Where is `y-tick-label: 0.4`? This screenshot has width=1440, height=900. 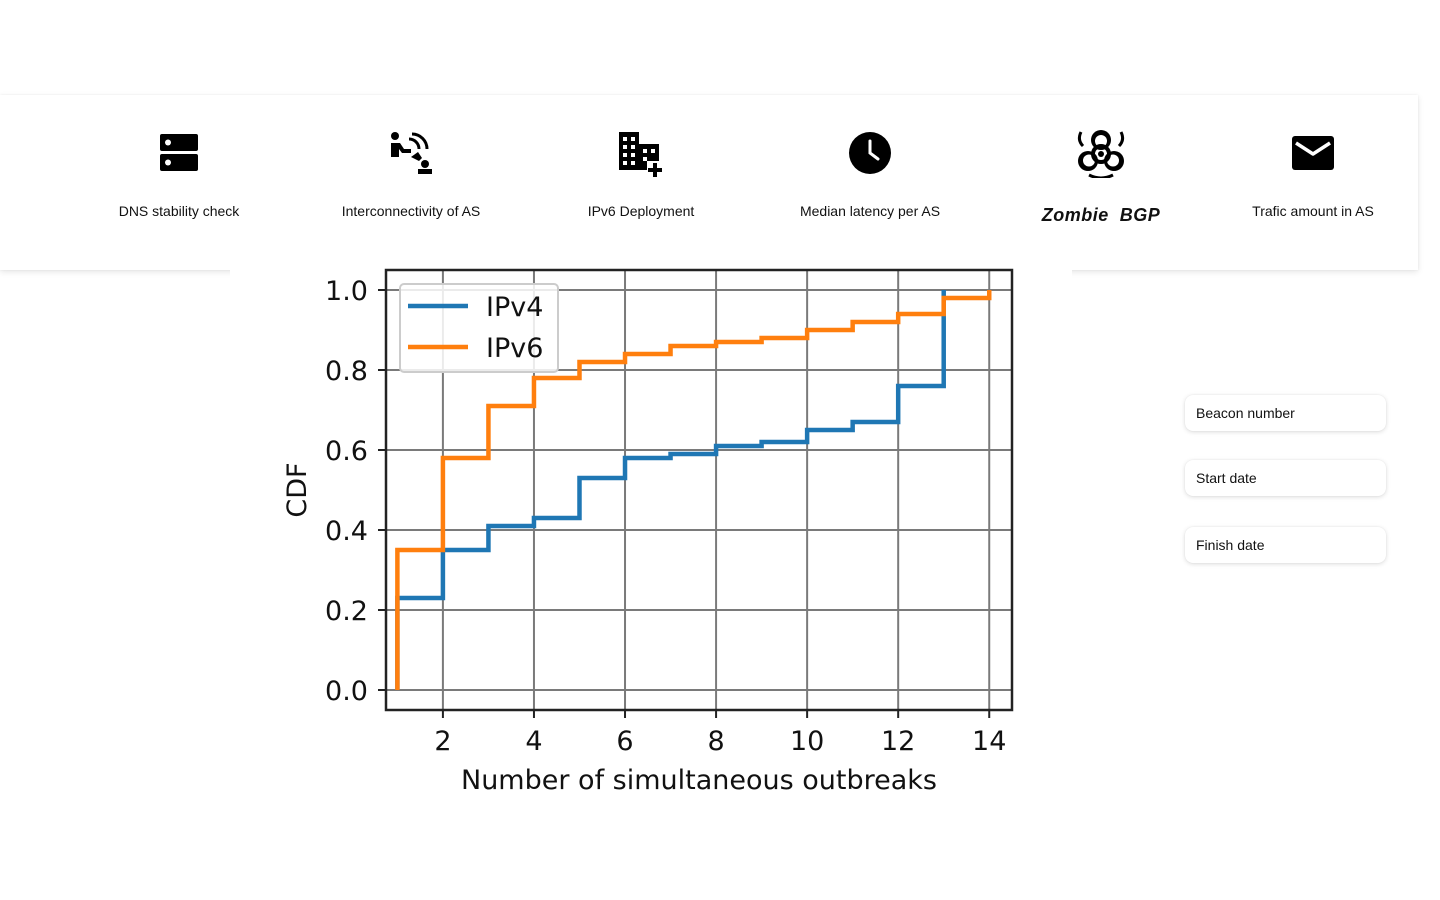 y-tick-label: 0.4 is located at coordinates (346, 531).